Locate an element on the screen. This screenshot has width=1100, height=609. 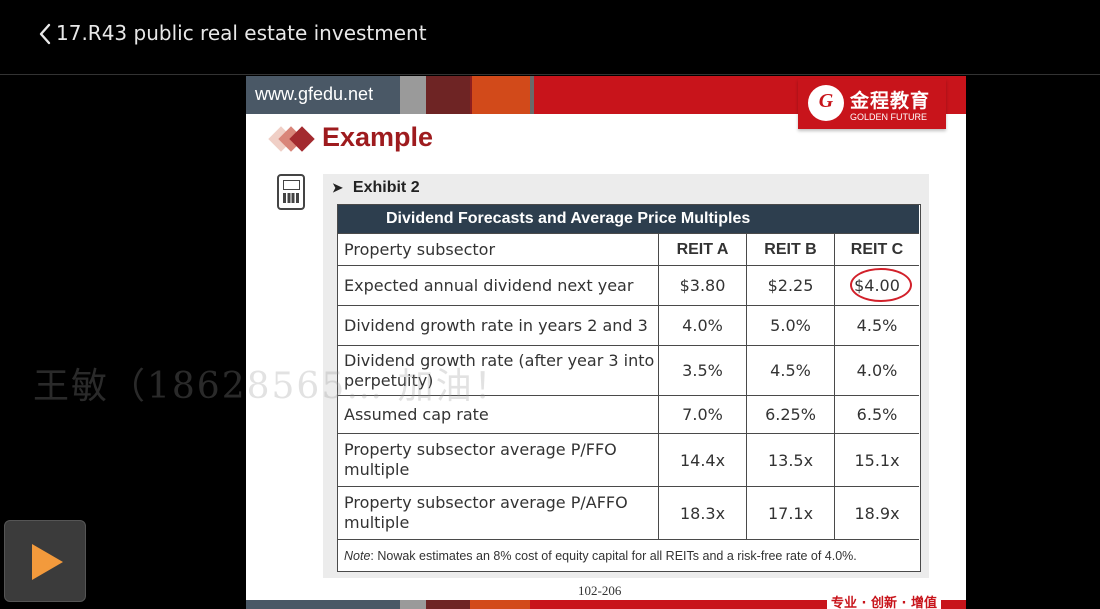
logo-emblem-icon: G is located at coordinates (826, 103).